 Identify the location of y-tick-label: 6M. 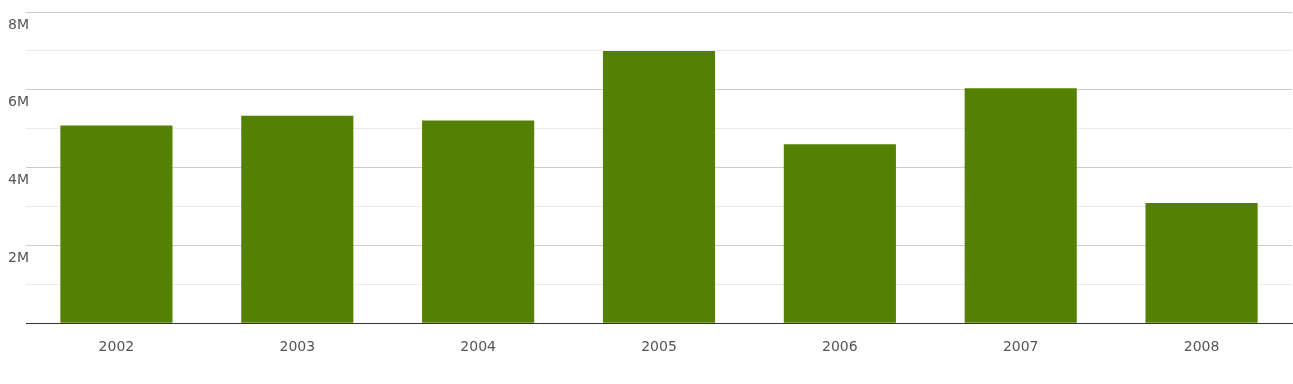
(18, 101).